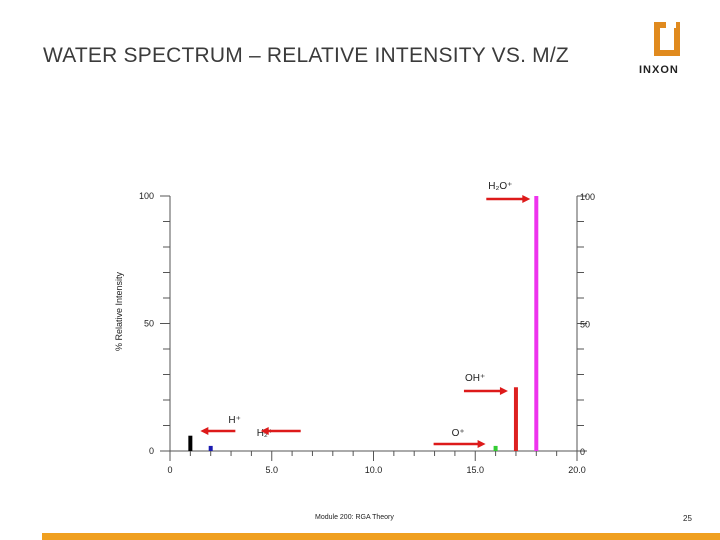 The width and height of the screenshot is (720, 540). What do you see at coordinates (475, 378) in the screenshot?
I see `annotation-oh: OH⁺` at bounding box center [475, 378].